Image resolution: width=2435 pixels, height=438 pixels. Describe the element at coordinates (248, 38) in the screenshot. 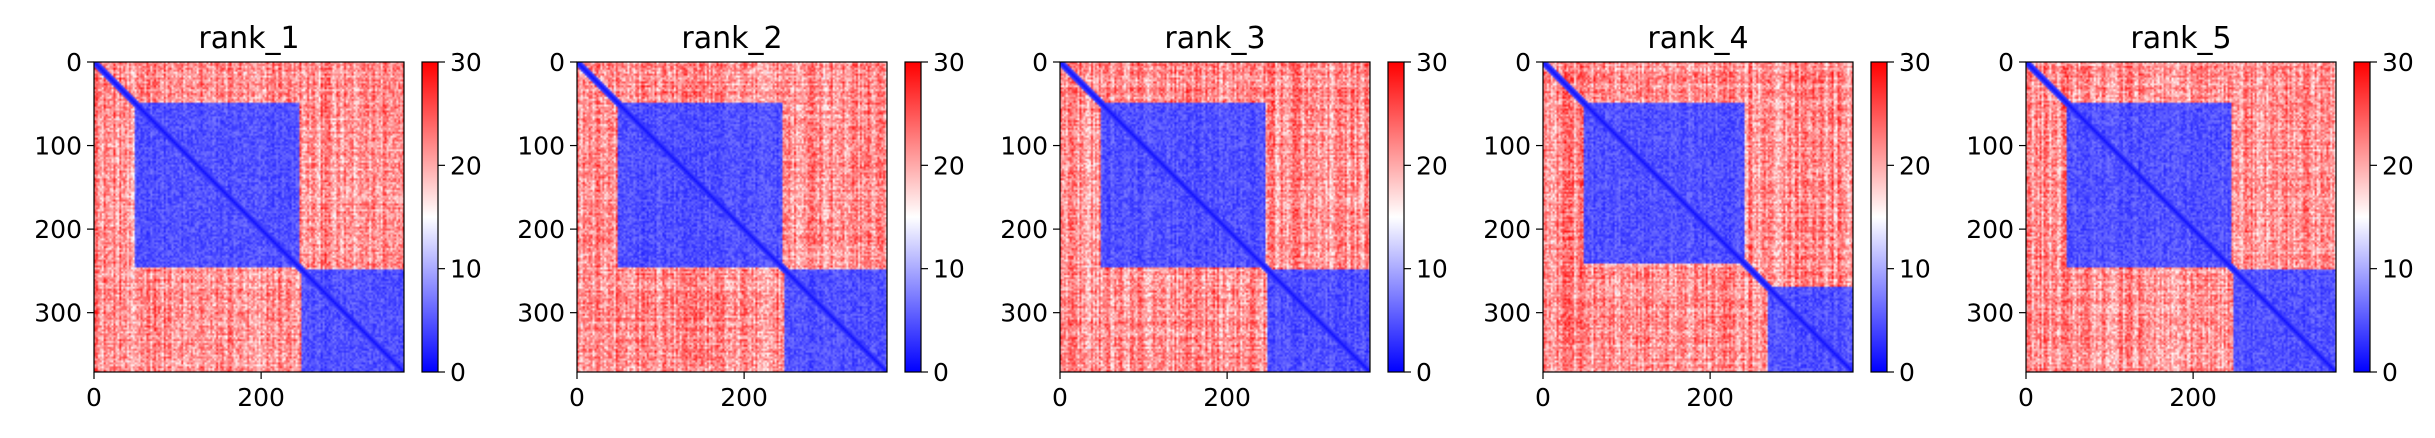

I see `panel-title: rank_1` at that location.